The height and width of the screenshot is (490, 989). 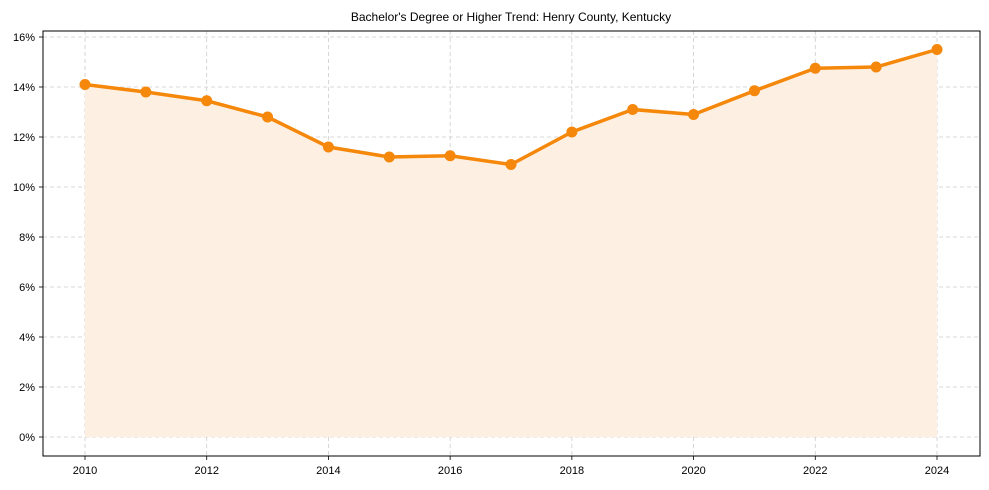 What do you see at coordinates (572, 471) in the screenshot?
I see `x-tick-label: 2018` at bounding box center [572, 471].